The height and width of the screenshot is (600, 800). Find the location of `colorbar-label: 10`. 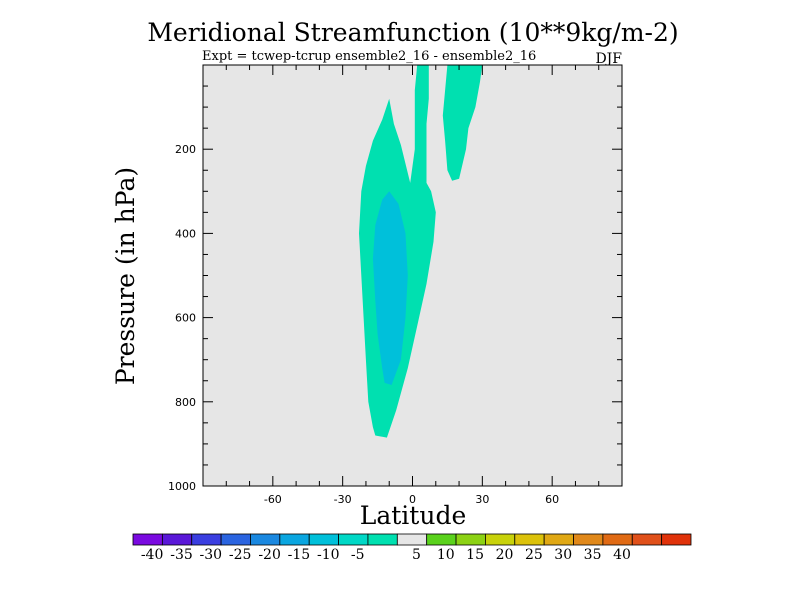

colorbar-label: 10 is located at coordinates (446, 555).